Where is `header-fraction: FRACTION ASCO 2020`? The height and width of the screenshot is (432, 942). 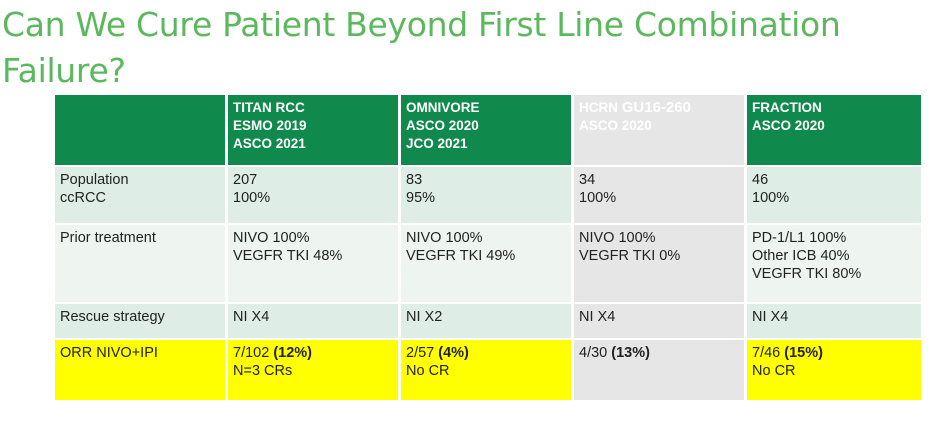 header-fraction: FRACTION ASCO 2020 is located at coordinates (834, 130).